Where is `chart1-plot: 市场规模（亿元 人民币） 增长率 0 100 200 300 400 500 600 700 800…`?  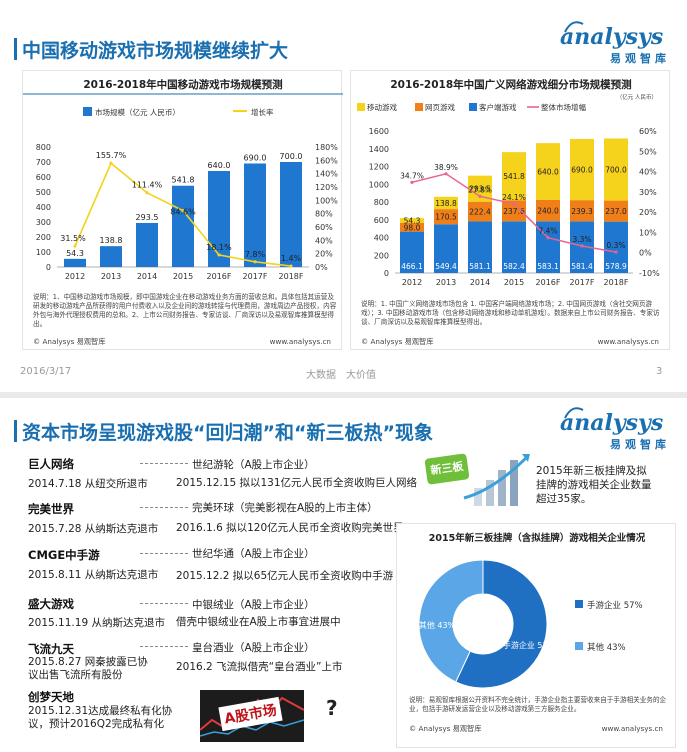
chart1-plot: 市场规模（亿元 人民币） 增长率 0 100 200 300 400 500 600 700 800… is located at coordinates (187, 194).